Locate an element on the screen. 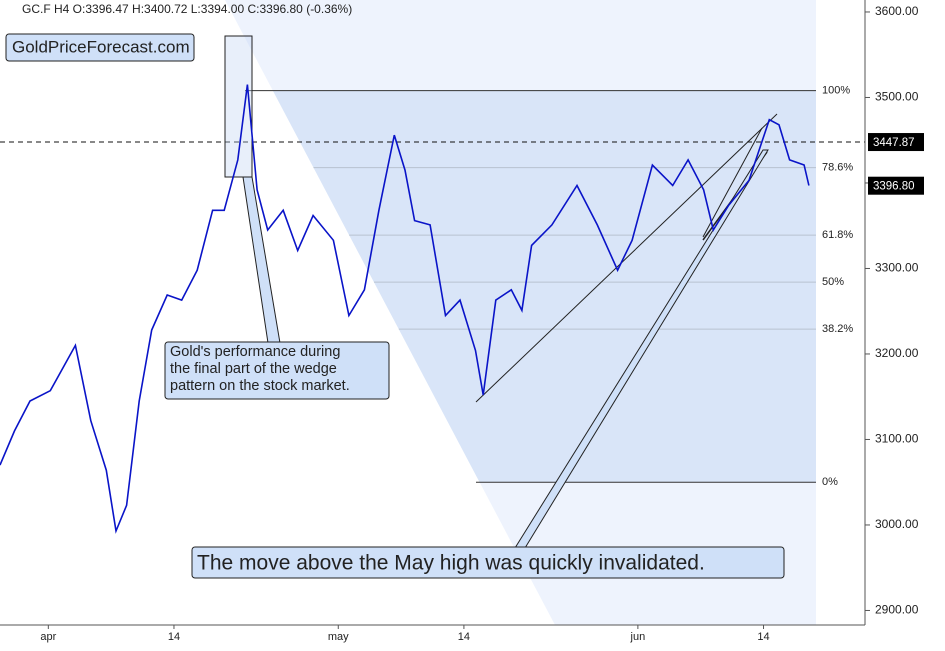 This screenshot has width=945, height=651. y-tick-label: 3600.00 is located at coordinates (897, 11).